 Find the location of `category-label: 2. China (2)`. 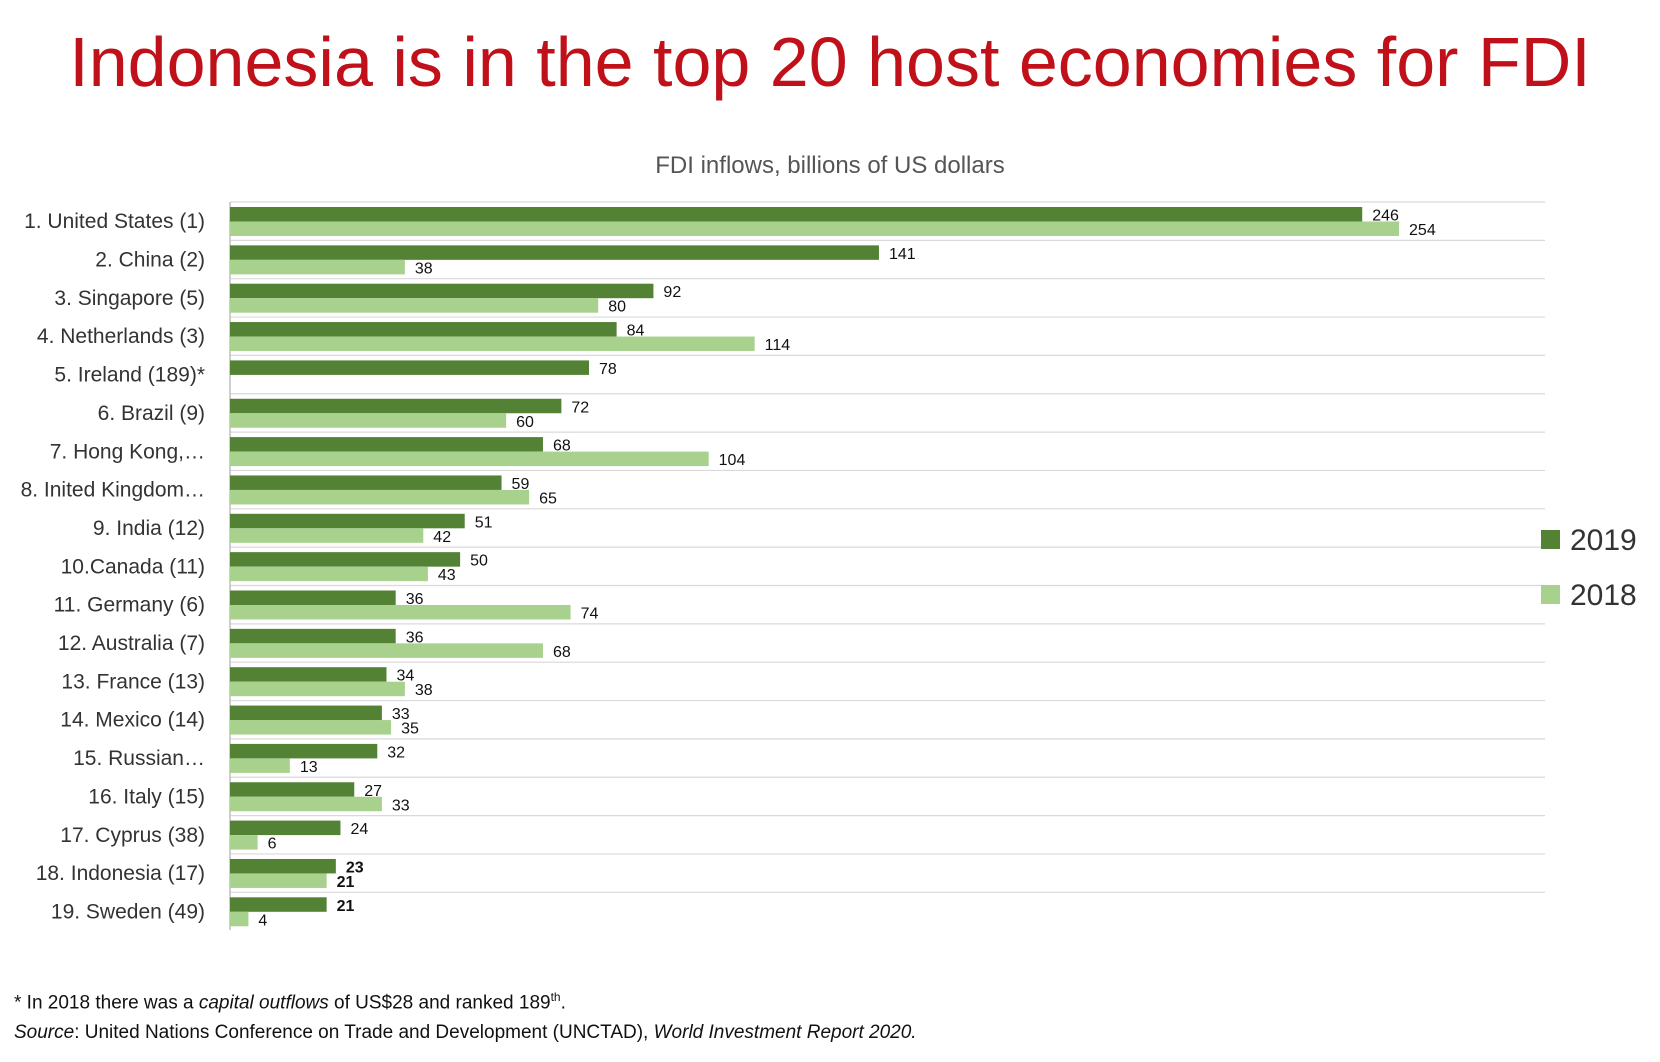

category-label: 2. China (2) is located at coordinates (150, 260).